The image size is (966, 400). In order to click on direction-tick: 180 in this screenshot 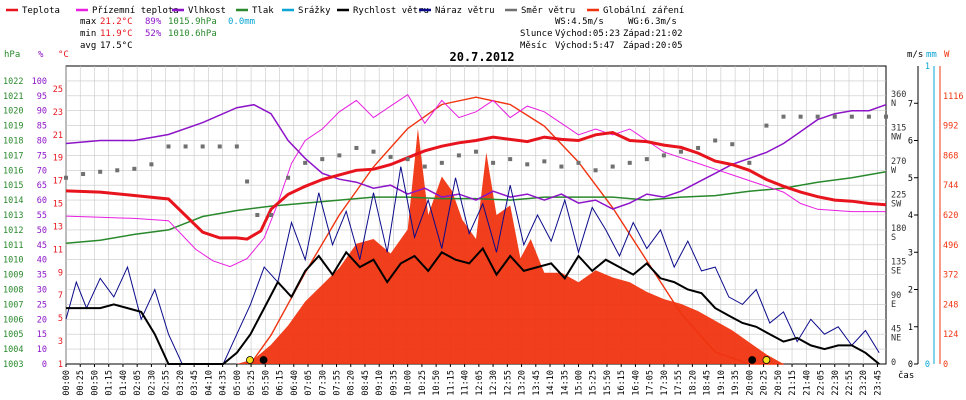, I will do `click(898, 229)`.